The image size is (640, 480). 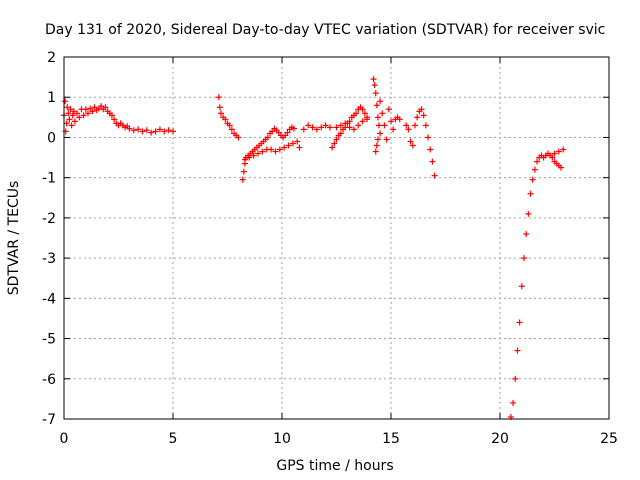 I want to click on y-tick-label: -6, so click(x=49, y=380).